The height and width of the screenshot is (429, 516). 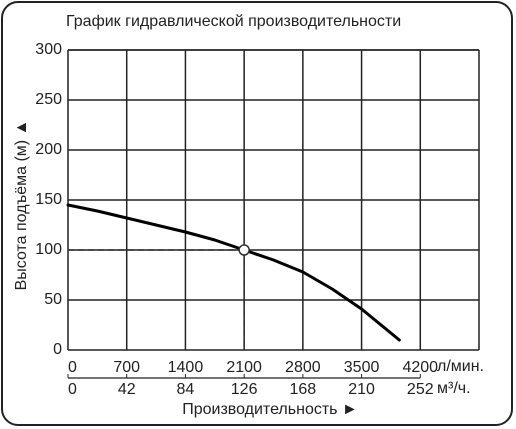 I want to click on y-tick-label: 300, so click(x=48, y=49).